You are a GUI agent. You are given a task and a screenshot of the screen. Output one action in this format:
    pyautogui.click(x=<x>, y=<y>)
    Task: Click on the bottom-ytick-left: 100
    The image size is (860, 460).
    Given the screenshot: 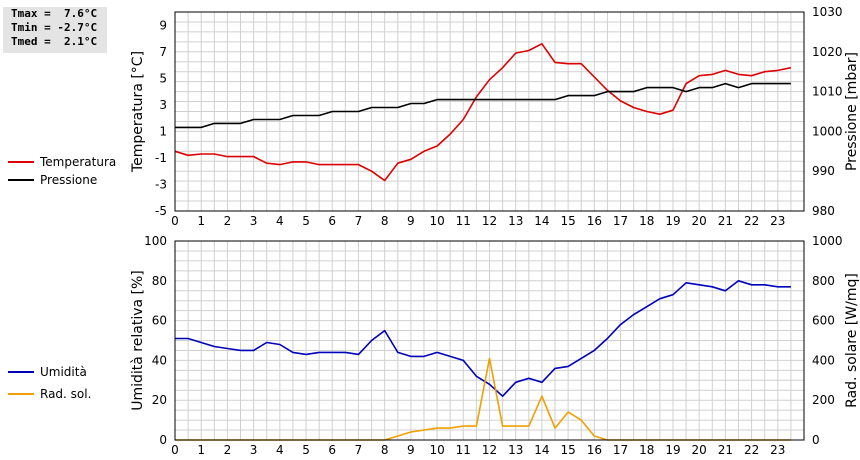 What is the action you would take?
    pyautogui.click(x=155, y=241)
    